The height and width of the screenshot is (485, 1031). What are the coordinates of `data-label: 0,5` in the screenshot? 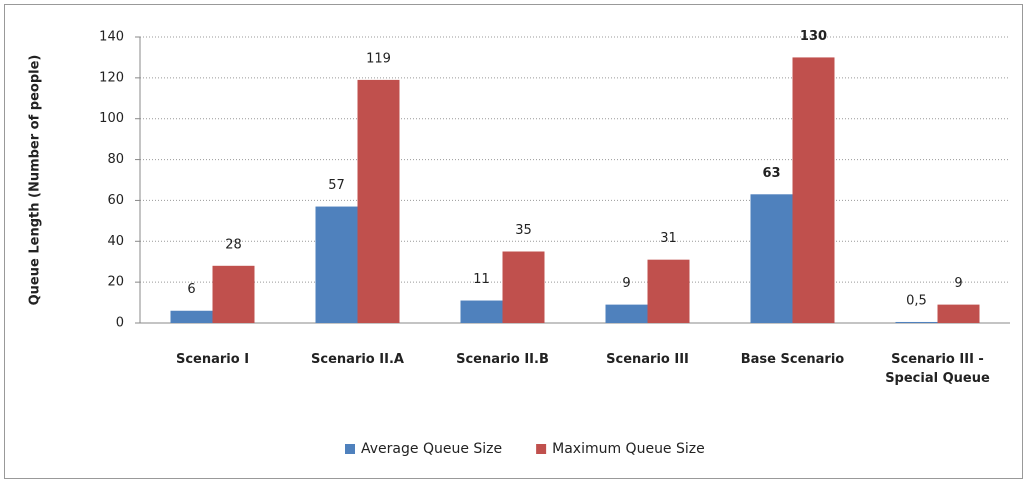 It's located at (916, 300).